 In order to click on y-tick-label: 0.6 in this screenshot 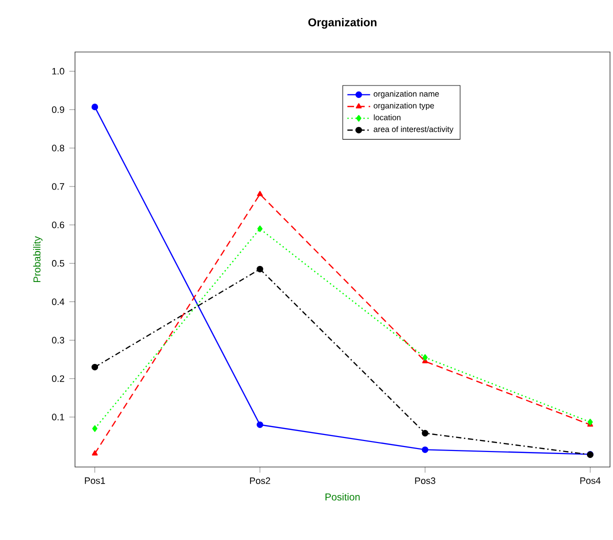, I will do `click(58, 225)`.